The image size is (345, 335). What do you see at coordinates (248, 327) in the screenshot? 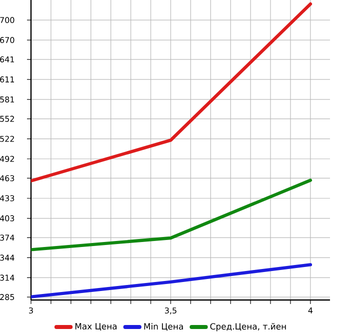
I see `legend-label: Сред.Цена, т.йен` at bounding box center [248, 327].